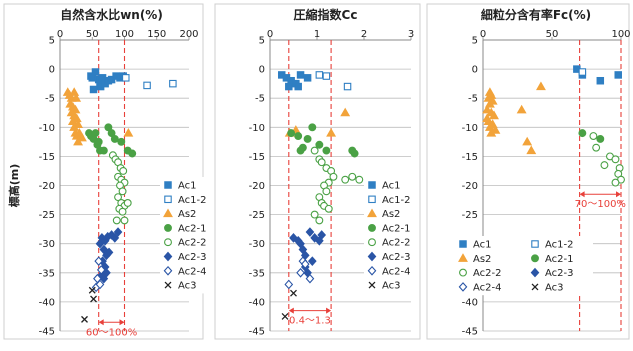 This screenshot has width=633, height=351. What do you see at coordinates (192, 271) in the screenshot?
I see `legend-label: Ac2-4` at bounding box center [192, 271].